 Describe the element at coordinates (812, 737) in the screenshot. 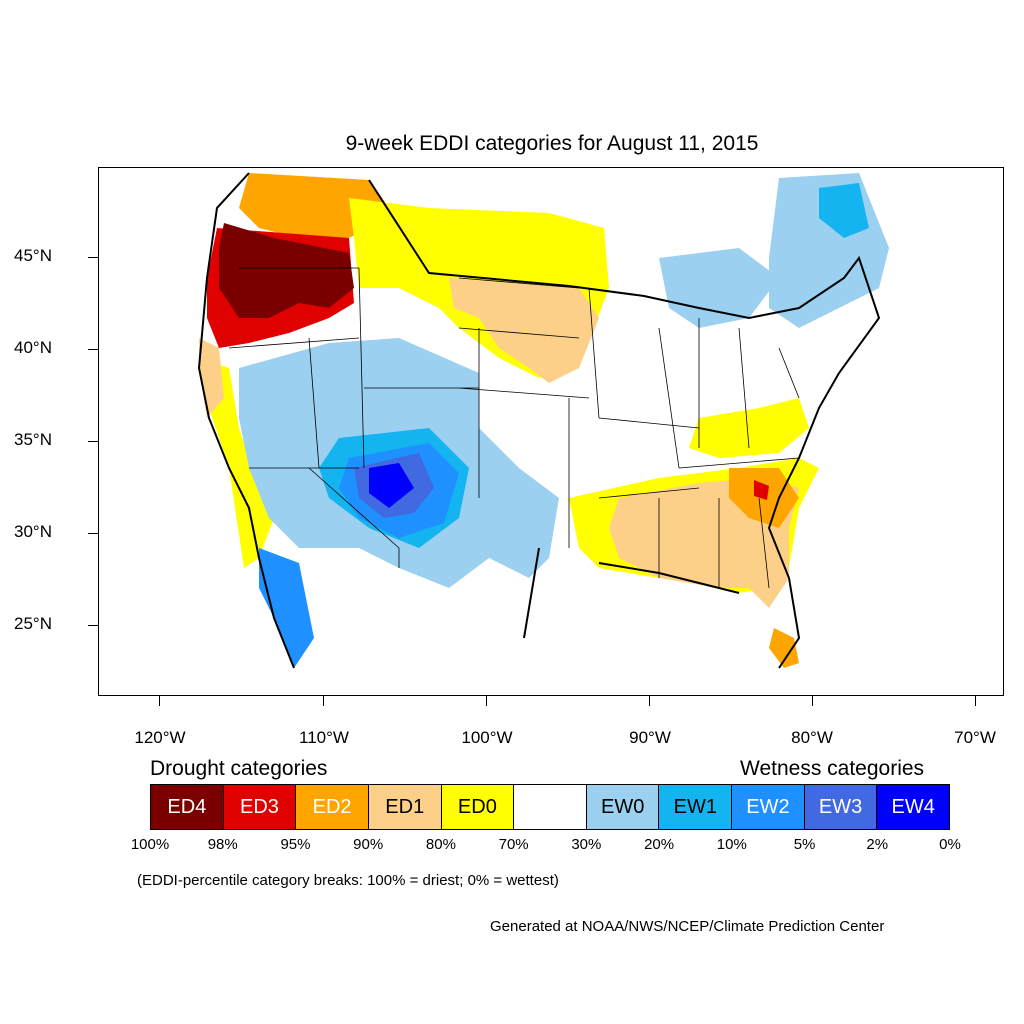

I see `x-label-80: 80°W` at that location.